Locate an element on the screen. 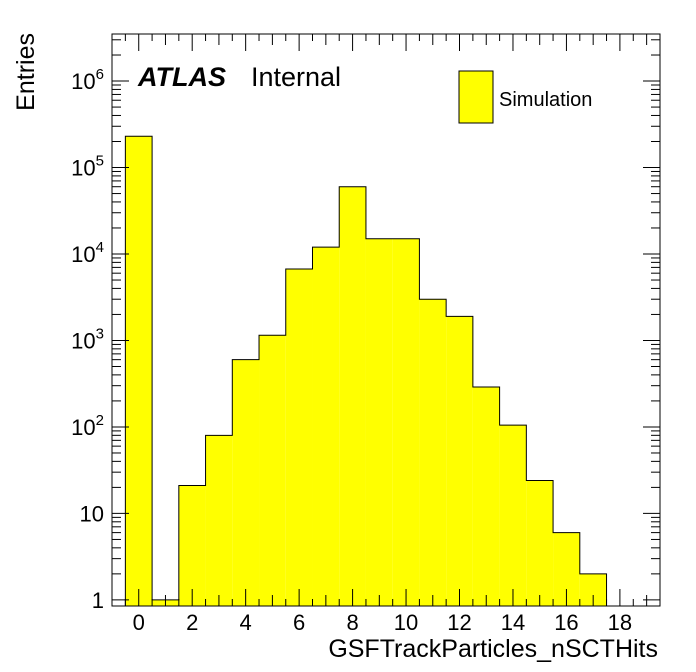 This screenshot has height=672, width=696. y-tick-label: 10⁶ is located at coordinates (87, 80).